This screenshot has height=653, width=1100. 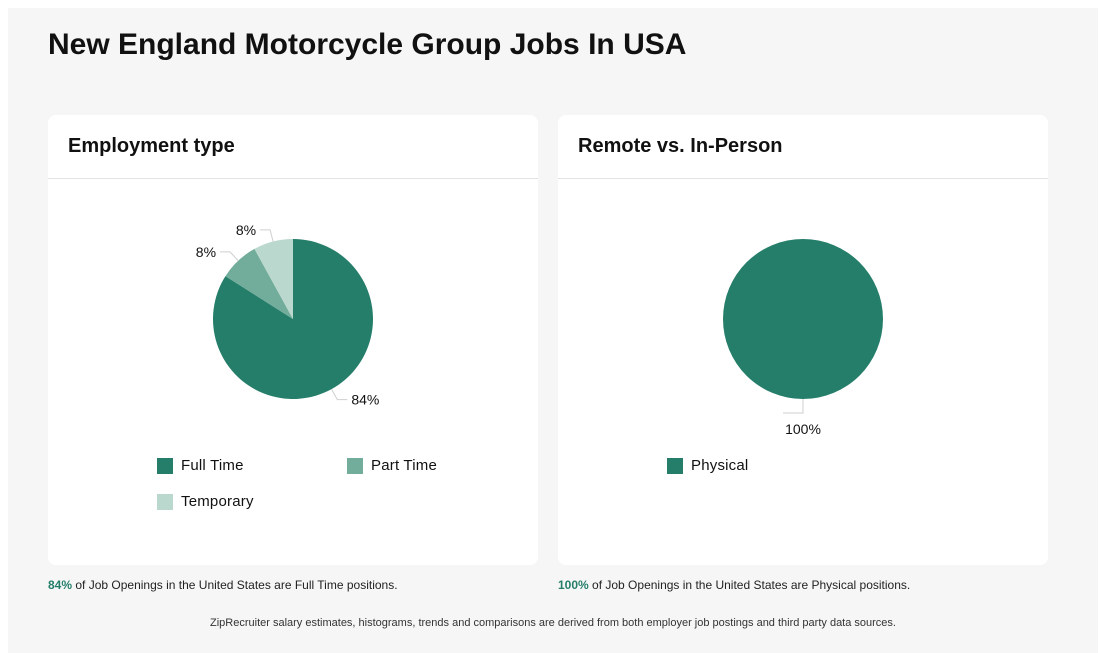 What do you see at coordinates (680, 146) in the screenshot?
I see `remote-vs-in-person-title: Remote vs. In-Person` at bounding box center [680, 146].